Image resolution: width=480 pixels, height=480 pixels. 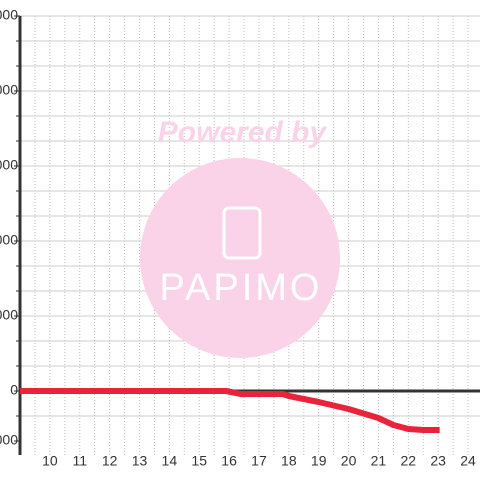 I want to click on x-tick-label: 12, so click(x=110, y=461).